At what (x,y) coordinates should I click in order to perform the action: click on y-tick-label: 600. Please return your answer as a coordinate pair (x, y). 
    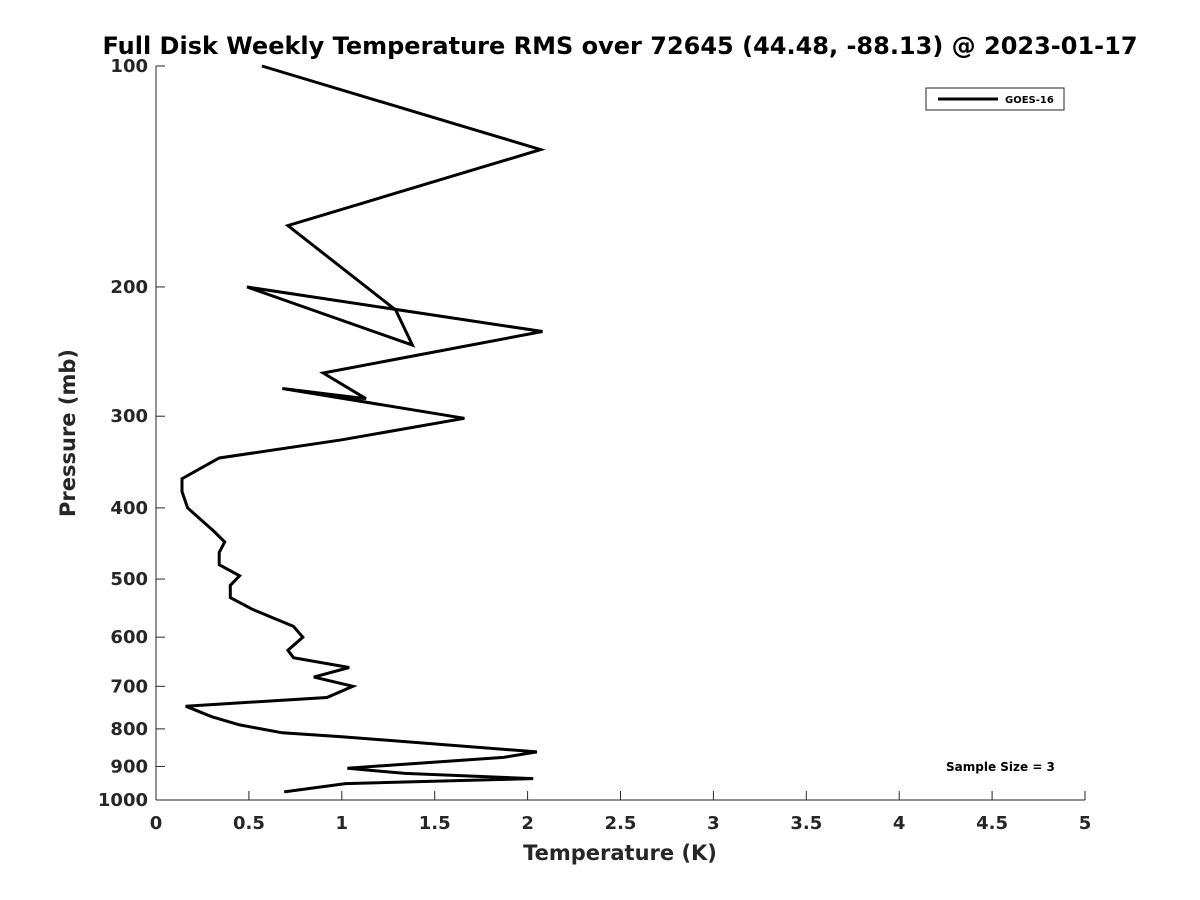
    Looking at the image, I should click on (129, 637).